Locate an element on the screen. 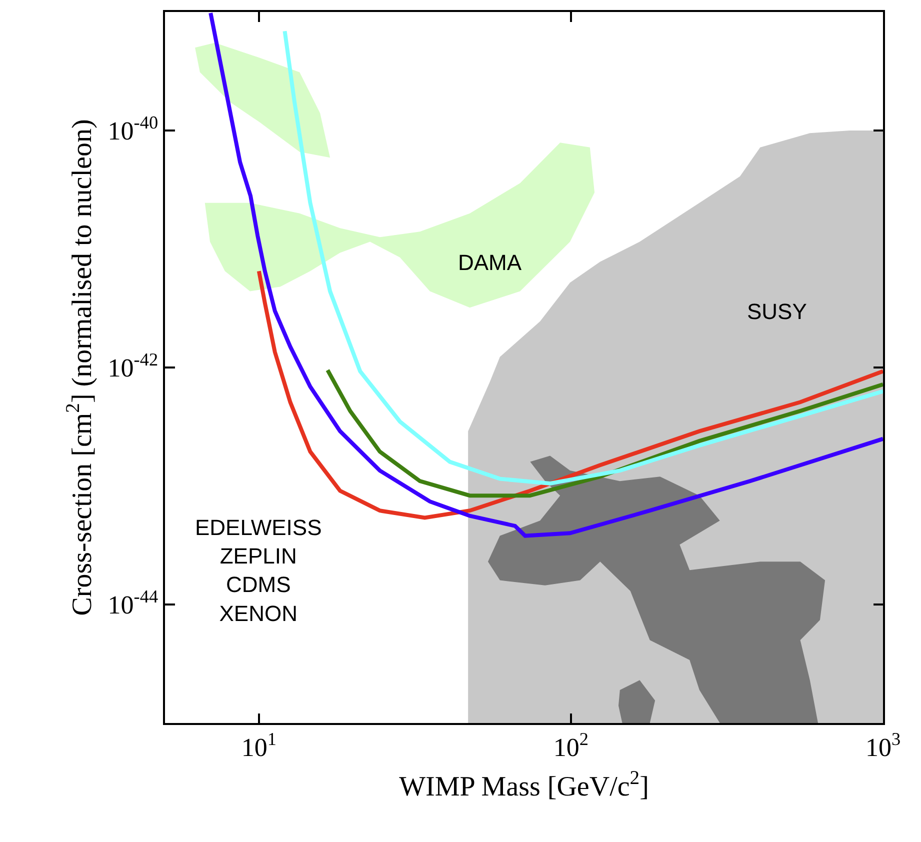  y-tick-label: 10$^{-44}$ is located at coordinates (133, 603).